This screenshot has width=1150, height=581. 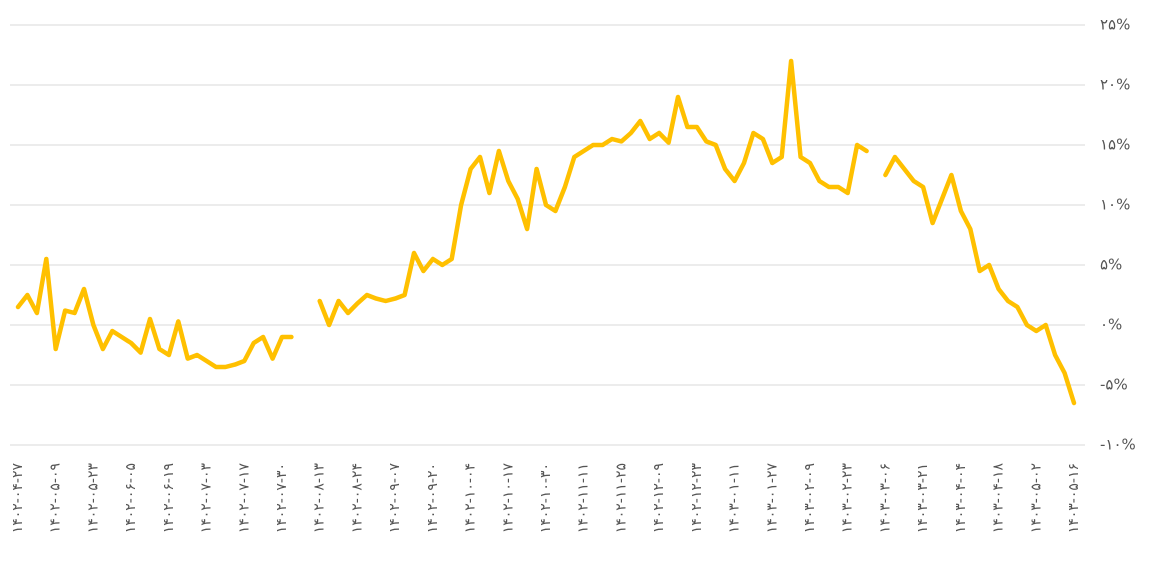 I want to click on x-tick-label: ۱۴۰۳-۰۴-۰۴, so click(x=961, y=498).